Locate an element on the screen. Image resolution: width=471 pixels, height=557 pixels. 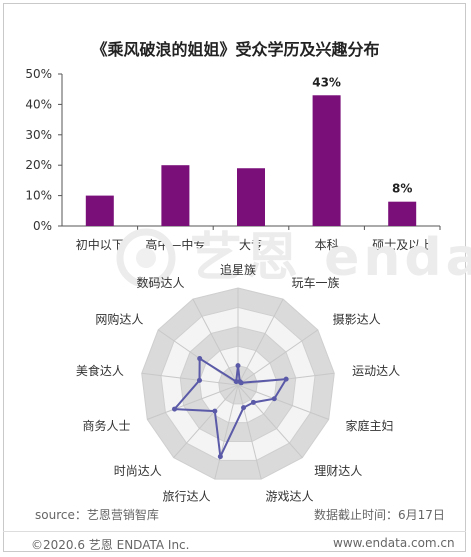
data-label: 43% is located at coordinates (326, 82).